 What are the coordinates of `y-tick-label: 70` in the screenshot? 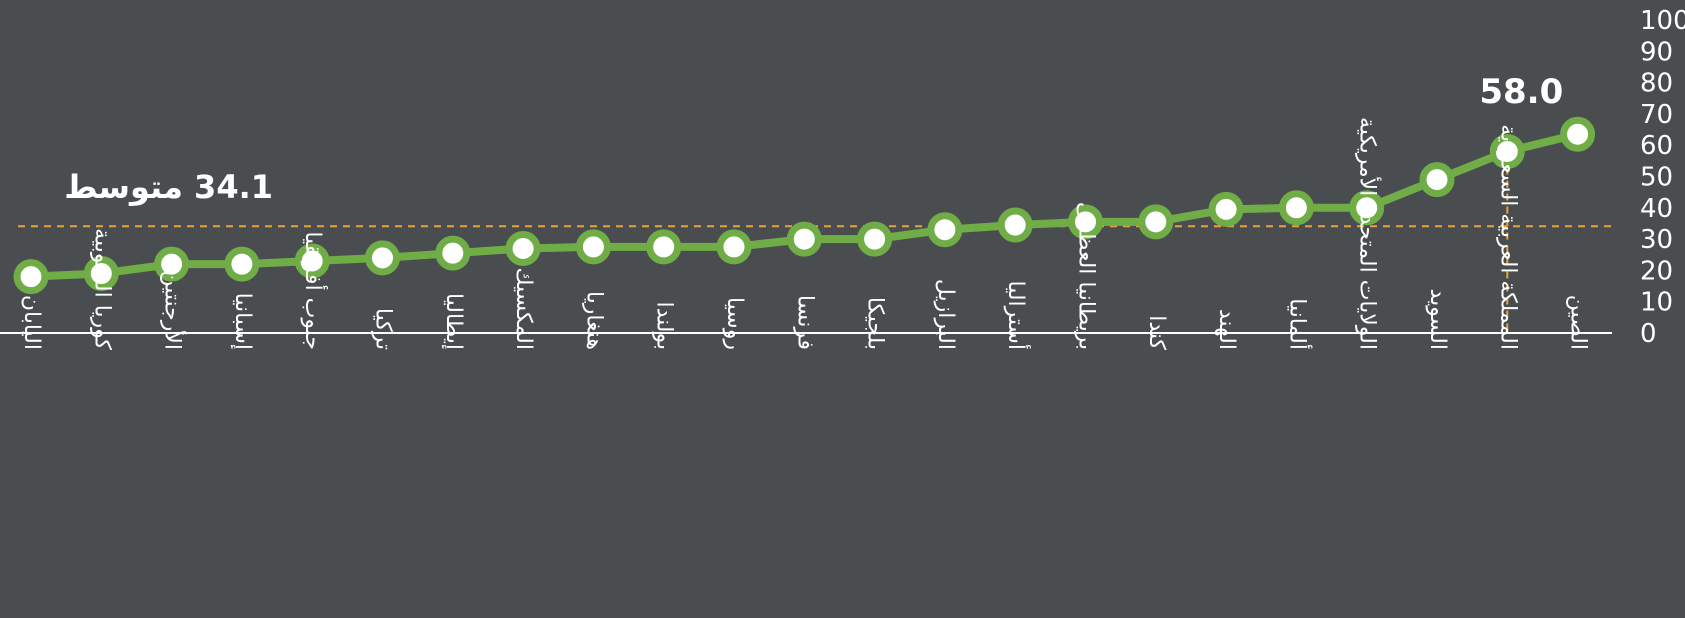 It's located at (1656, 115).